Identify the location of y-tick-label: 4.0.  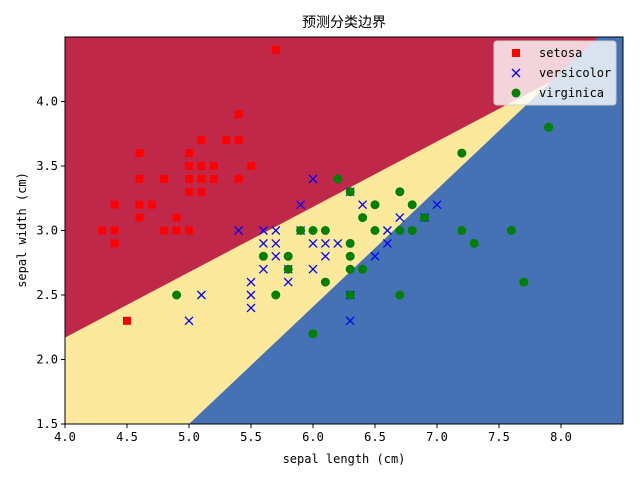
(47, 102).